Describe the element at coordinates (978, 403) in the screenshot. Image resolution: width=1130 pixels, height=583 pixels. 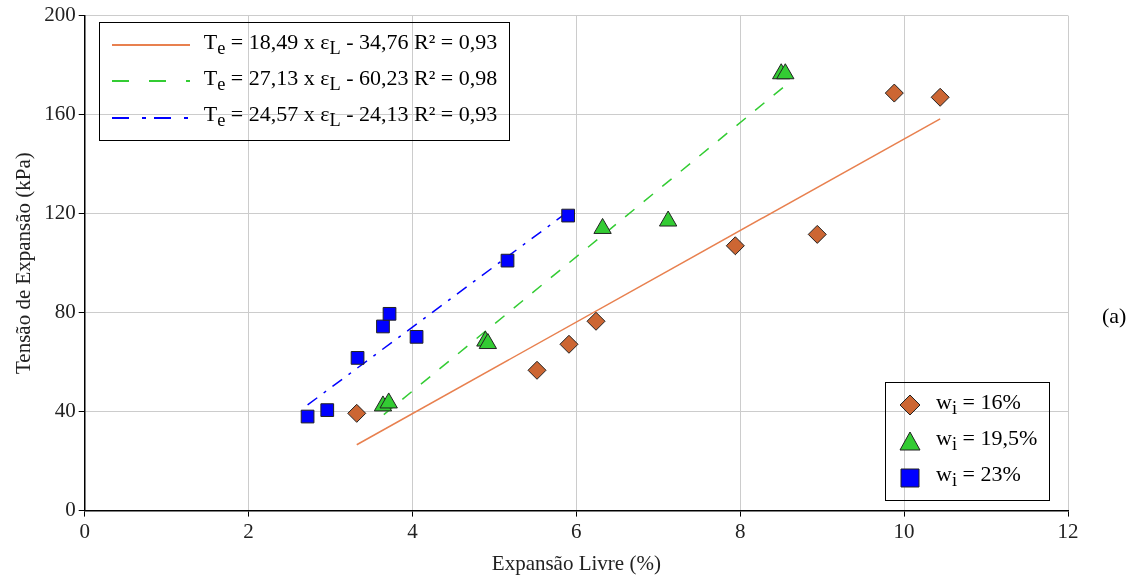
I see `legend-label: w$_{i}$ = 16%` at that location.